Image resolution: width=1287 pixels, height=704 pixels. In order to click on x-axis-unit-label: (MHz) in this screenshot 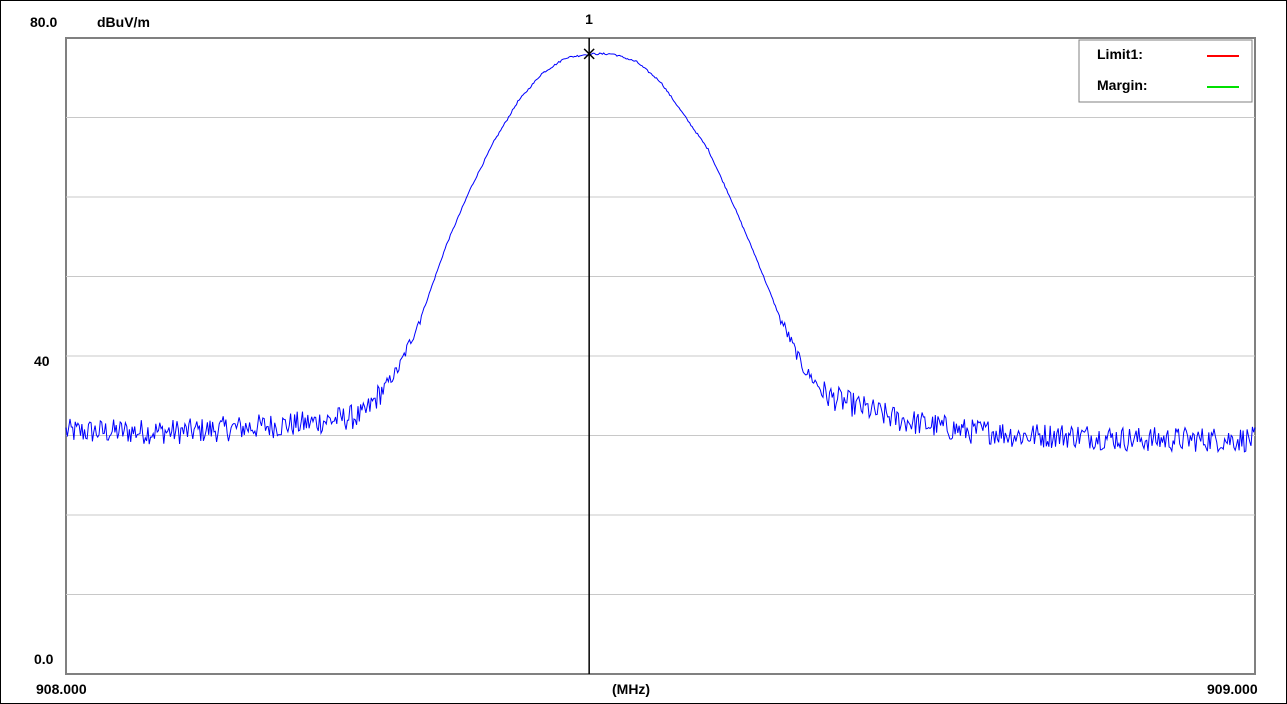, I will do `click(631, 689)`.